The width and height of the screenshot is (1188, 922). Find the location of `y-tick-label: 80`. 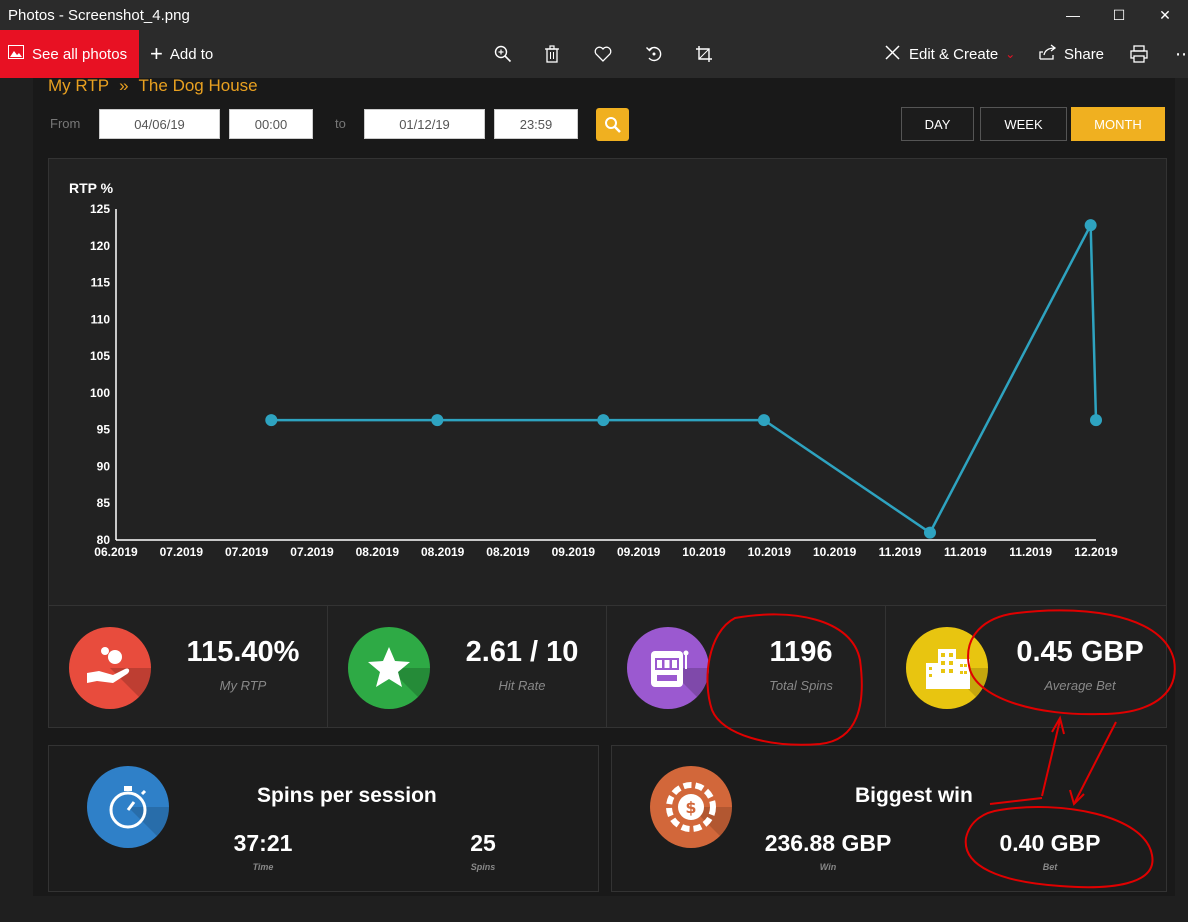

y-tick-label: 80 is located at coordinates (104, 540).